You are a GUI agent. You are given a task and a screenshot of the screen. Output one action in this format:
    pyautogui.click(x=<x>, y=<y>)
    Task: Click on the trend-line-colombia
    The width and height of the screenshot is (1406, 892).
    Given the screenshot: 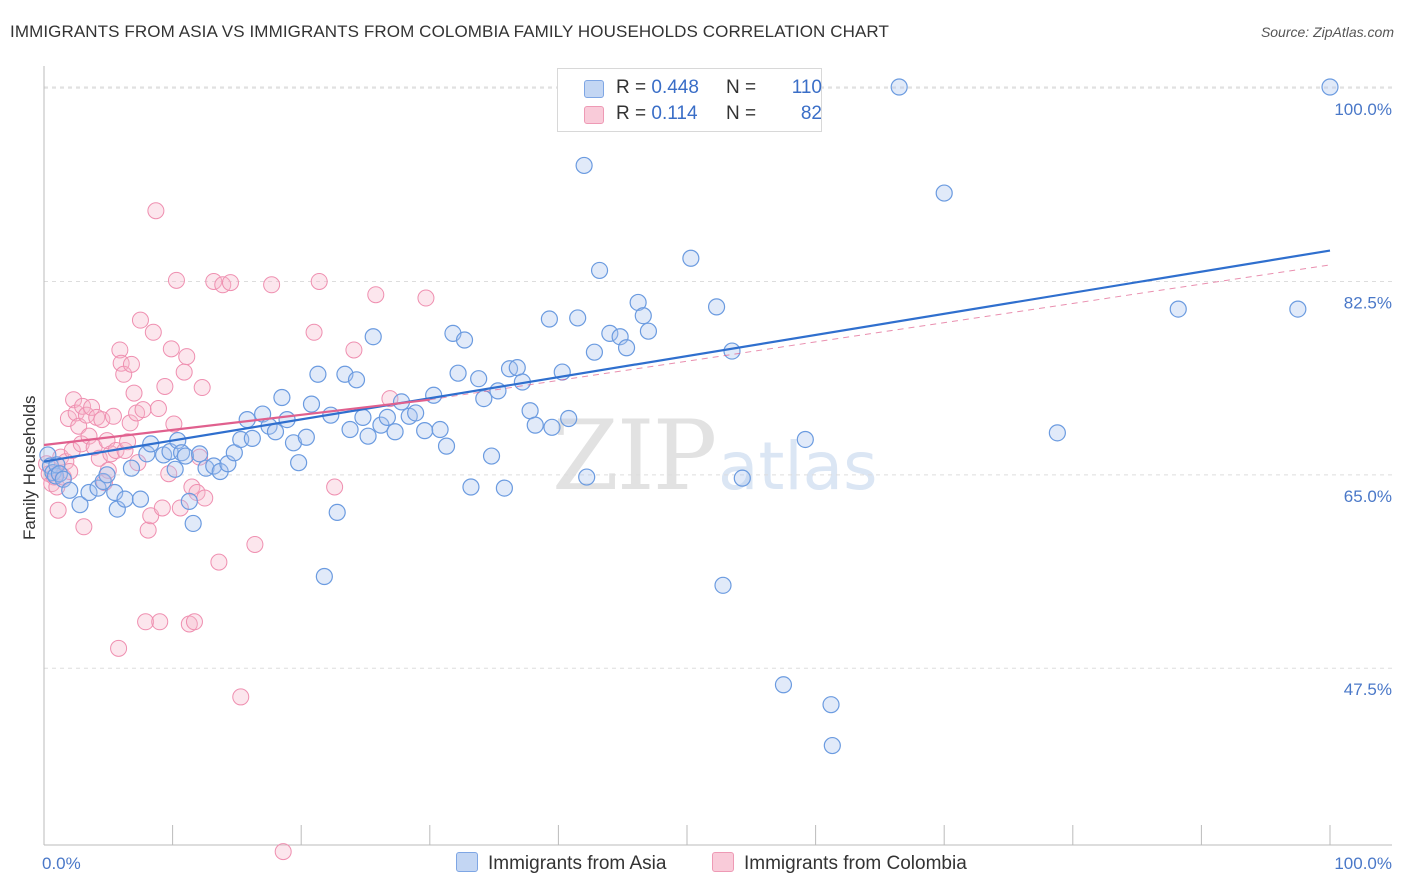 What is the action you would take?
    pyautogui.click(x=236, y=422)
    